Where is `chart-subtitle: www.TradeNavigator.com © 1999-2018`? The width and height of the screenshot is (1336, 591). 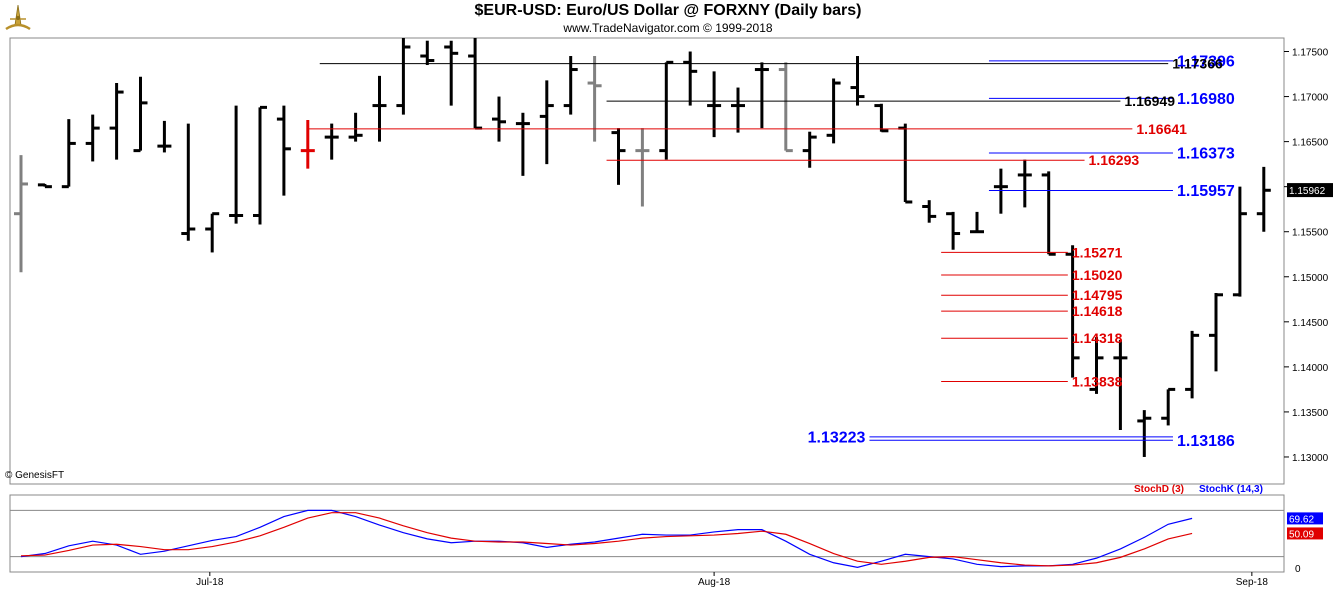
chart-subtitle: www.TradeNavigator.com © 1999-2018 is located at coordinates (668, 28).